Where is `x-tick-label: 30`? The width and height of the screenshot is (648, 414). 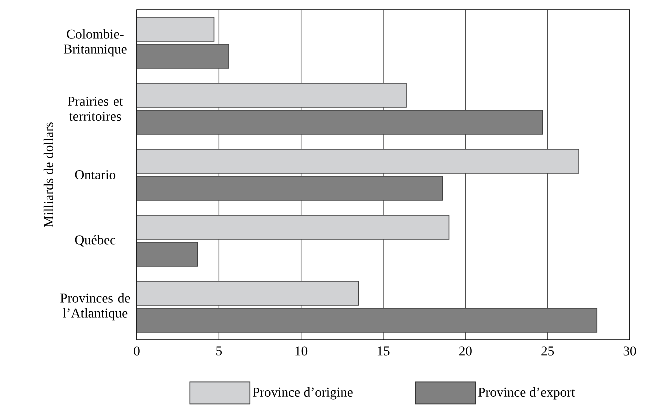
x-tick-label: 30 is located at coordinates (630, 351).